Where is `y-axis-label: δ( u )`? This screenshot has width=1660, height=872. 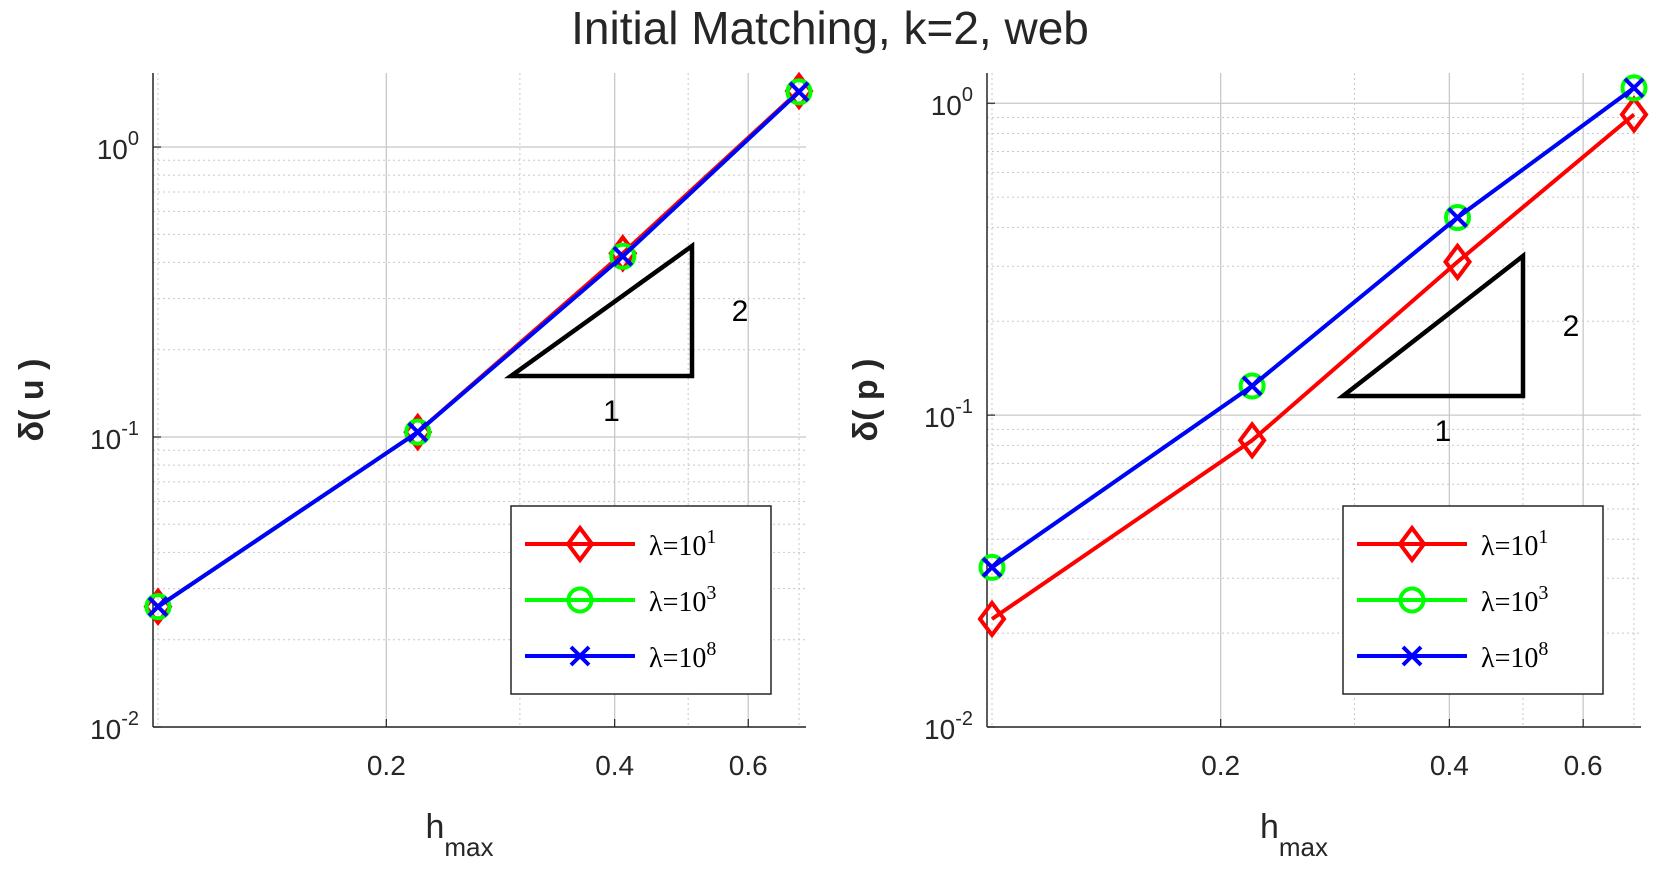
y-axis-label: δ( u ) is located at coordinates (32, 400).